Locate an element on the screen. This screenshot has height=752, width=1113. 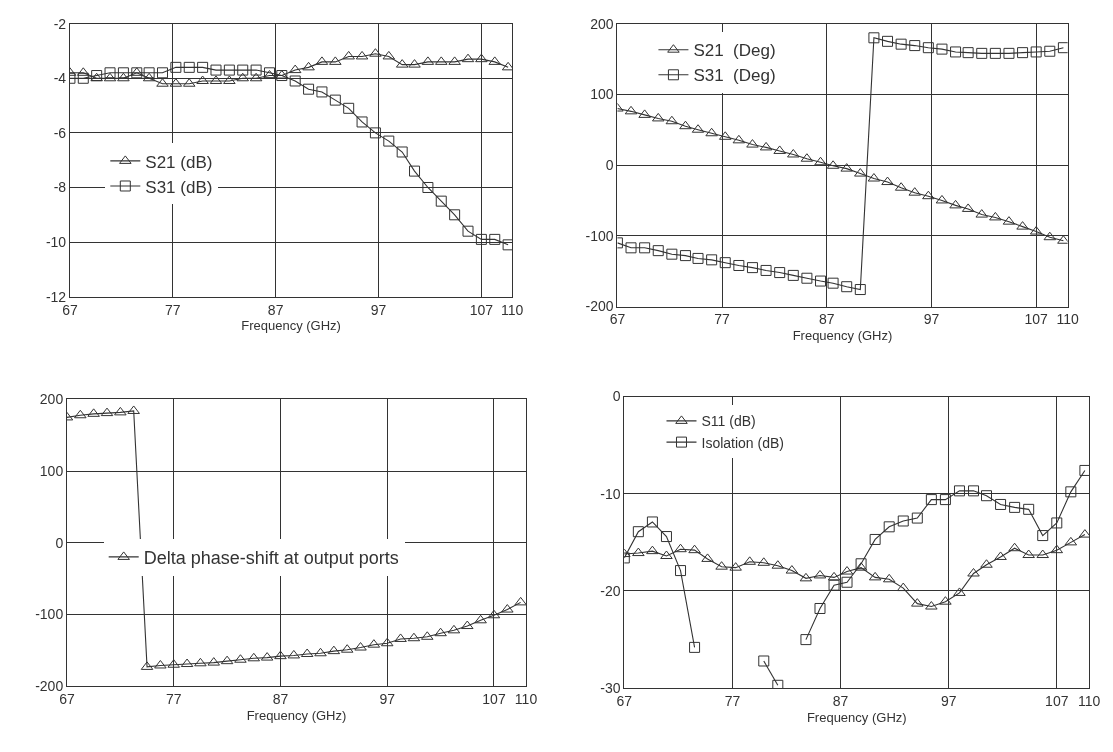
legend-label: S21 (Deg) is located at coordinates (734, 51).